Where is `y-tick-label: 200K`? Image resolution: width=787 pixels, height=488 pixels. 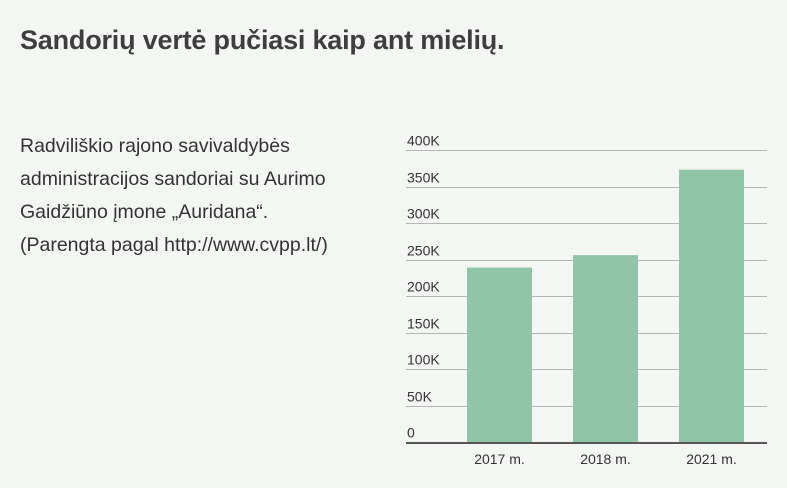
y-tick-label: 200K is located at coordinates (423, 287).